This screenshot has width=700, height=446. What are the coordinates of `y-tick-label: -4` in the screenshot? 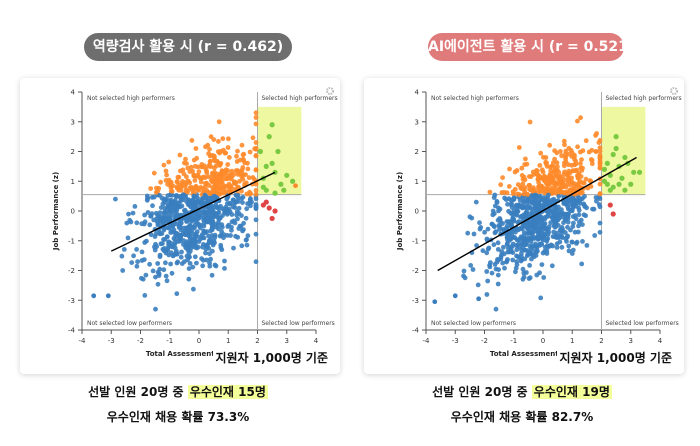 It's located at (72, 331).